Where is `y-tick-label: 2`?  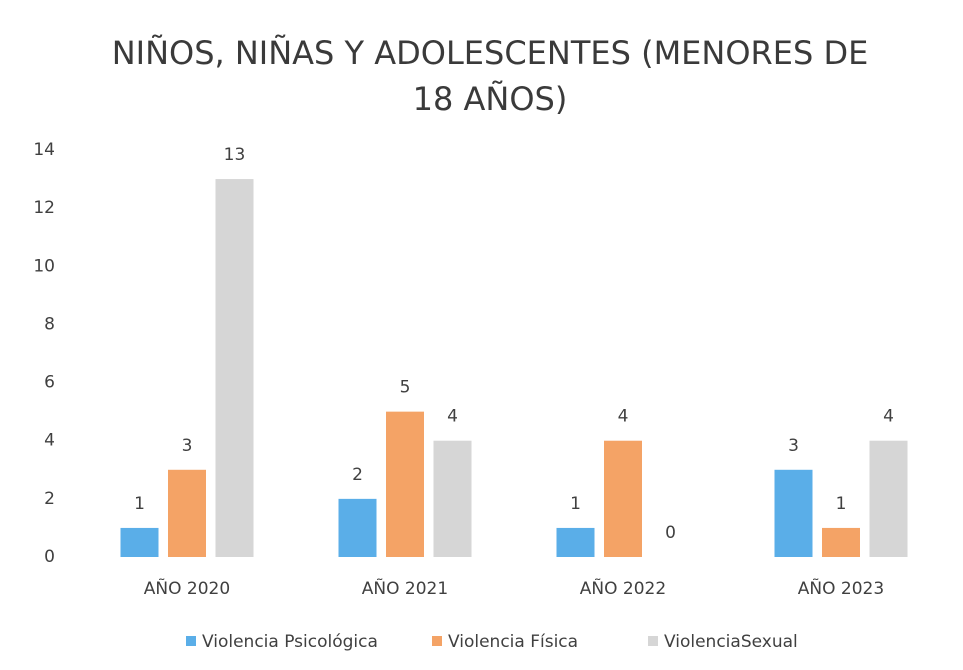
y-tick-label: 2 is located at coordinates (49, 499).